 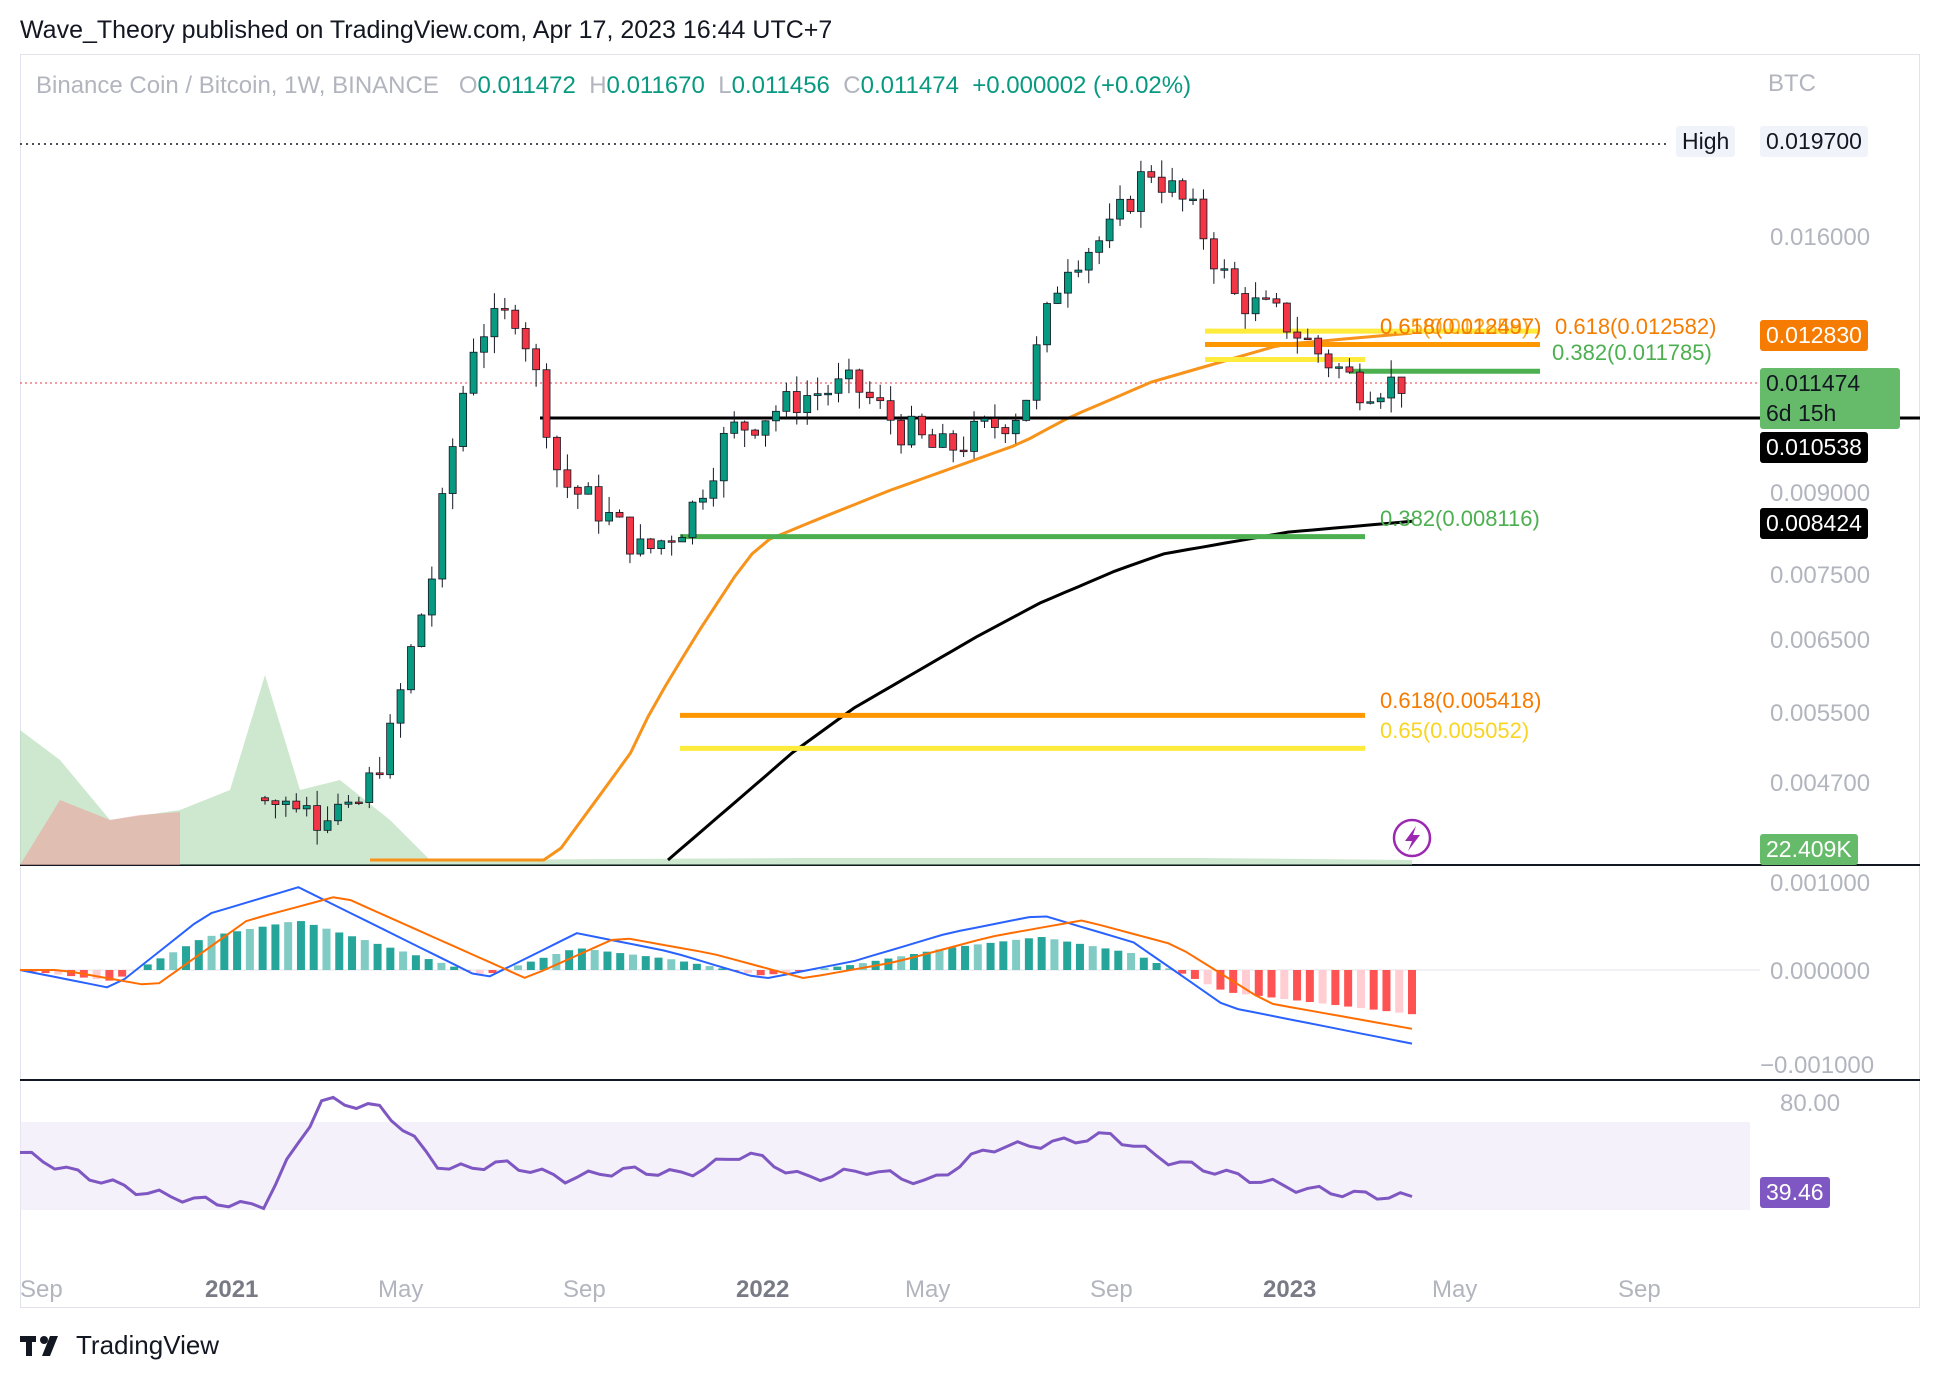 I want to click on lightning-icon, so click(x=1412, y=838).